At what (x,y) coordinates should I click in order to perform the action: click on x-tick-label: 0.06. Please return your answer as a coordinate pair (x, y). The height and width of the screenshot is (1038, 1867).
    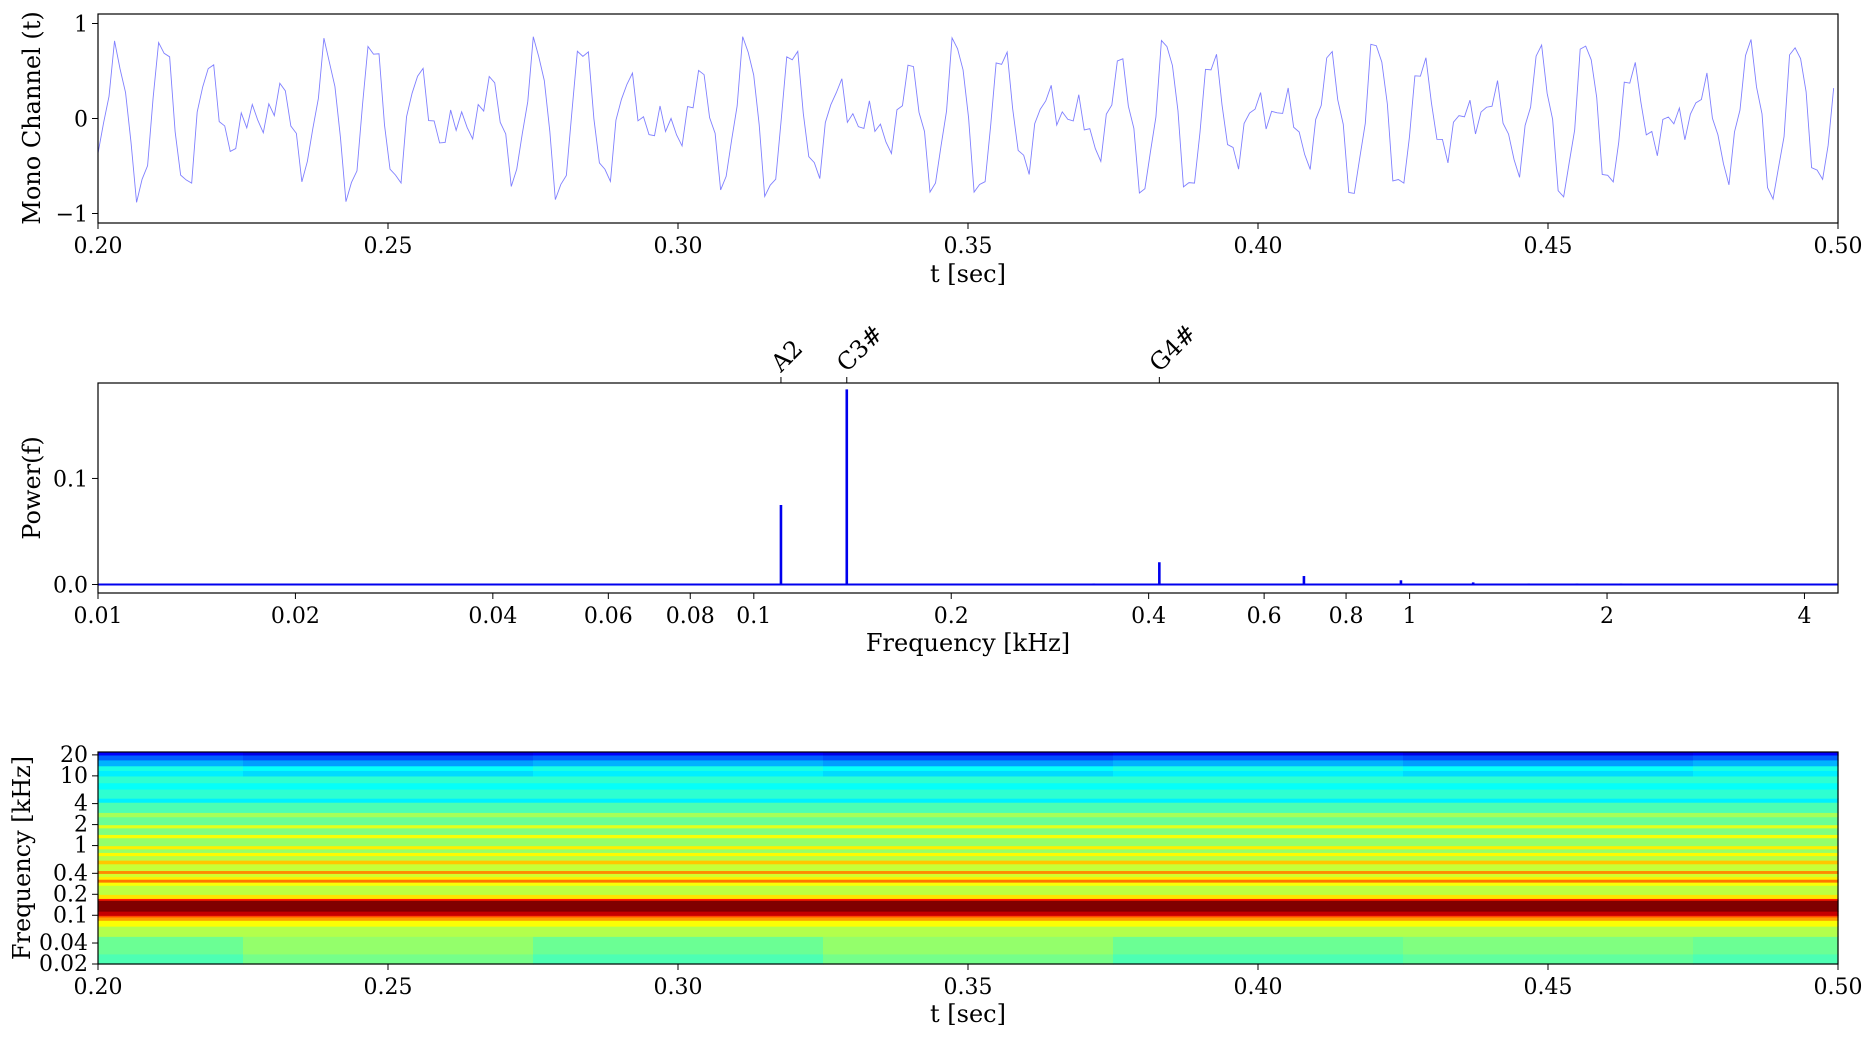
    Looking at the image, I should click on (608, 616).